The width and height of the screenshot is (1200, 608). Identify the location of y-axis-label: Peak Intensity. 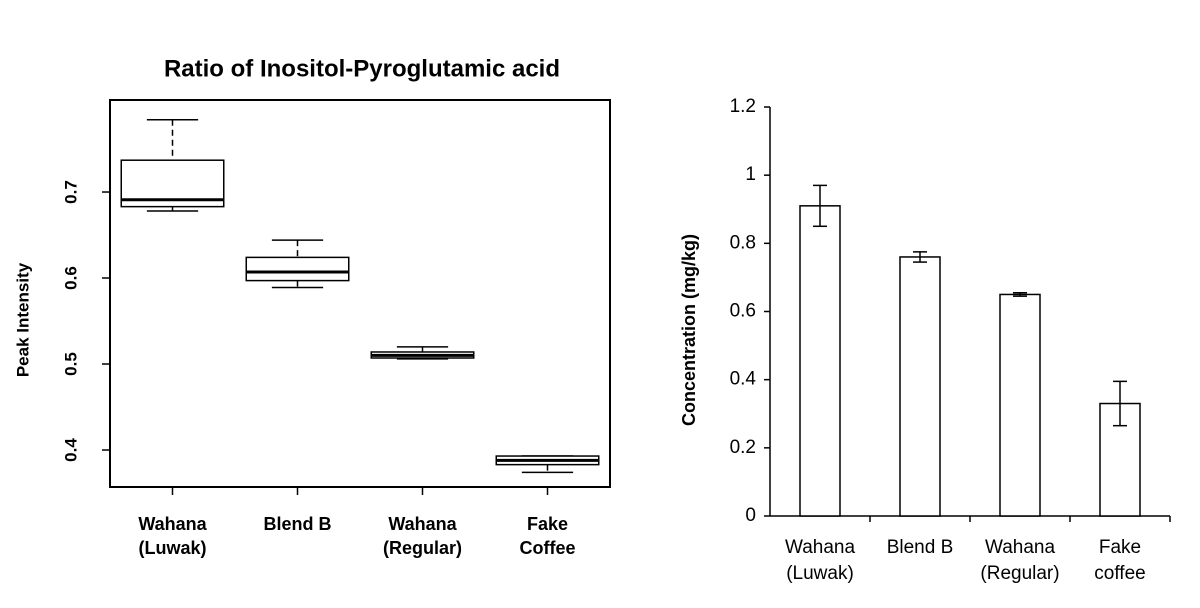
(22, 319).